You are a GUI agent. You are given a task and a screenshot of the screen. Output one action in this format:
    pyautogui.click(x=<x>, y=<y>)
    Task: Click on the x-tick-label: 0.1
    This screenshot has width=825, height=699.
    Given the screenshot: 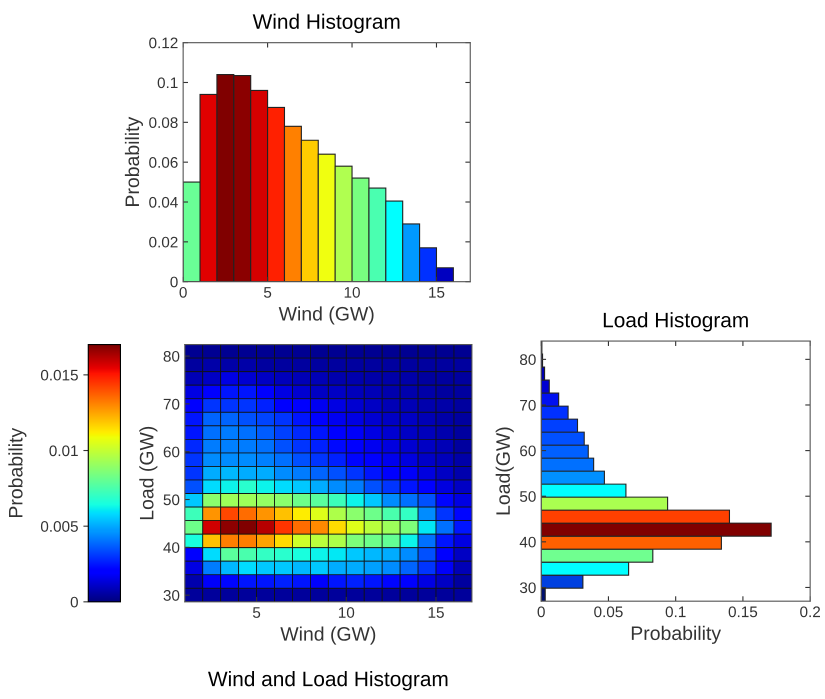 What is the action you would take?
    pyautogui.click(x=676, y=612)
    